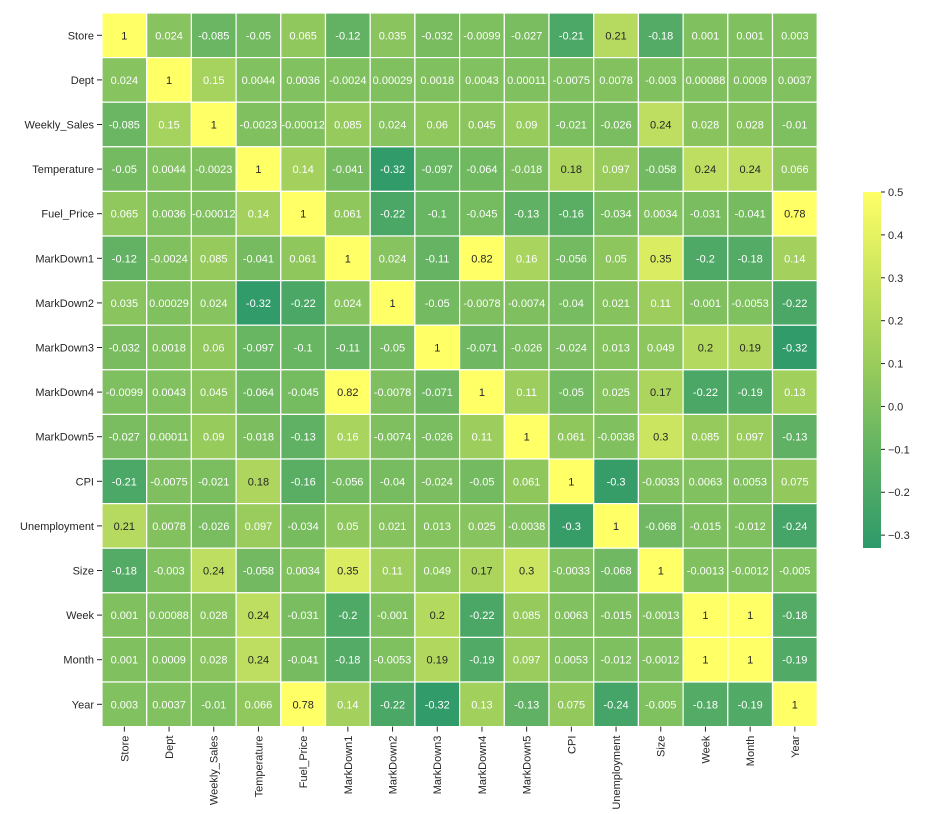  I want to click on cell-value-label: 0.028, so click(214, 616).